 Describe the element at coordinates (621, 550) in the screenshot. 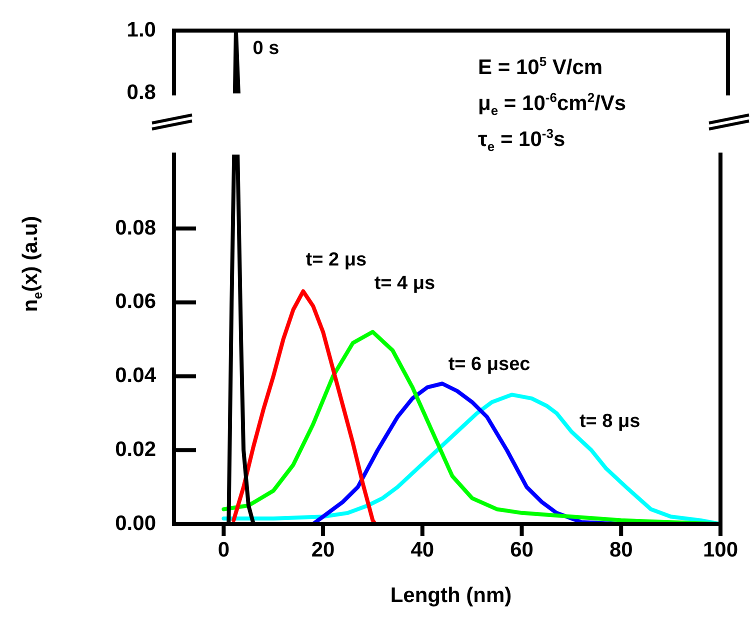

I see `x-tick-label: 80` at that location.